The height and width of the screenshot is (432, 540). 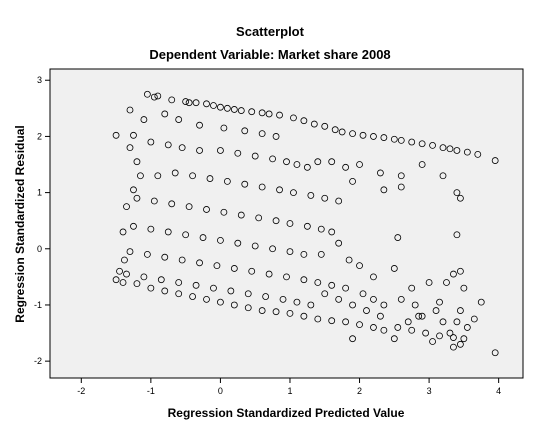 I want to click on x-tick-label: 4, so click(x=498, y=391).